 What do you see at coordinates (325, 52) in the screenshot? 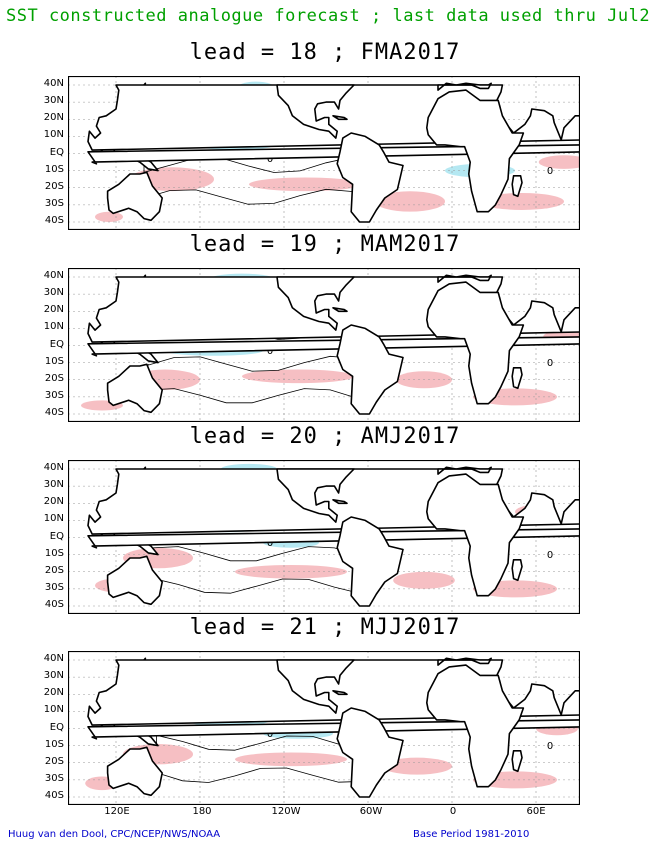
I see `panel-title-lead-18: lead = 18 ; FMA2017` at bounding box center [325, 52].